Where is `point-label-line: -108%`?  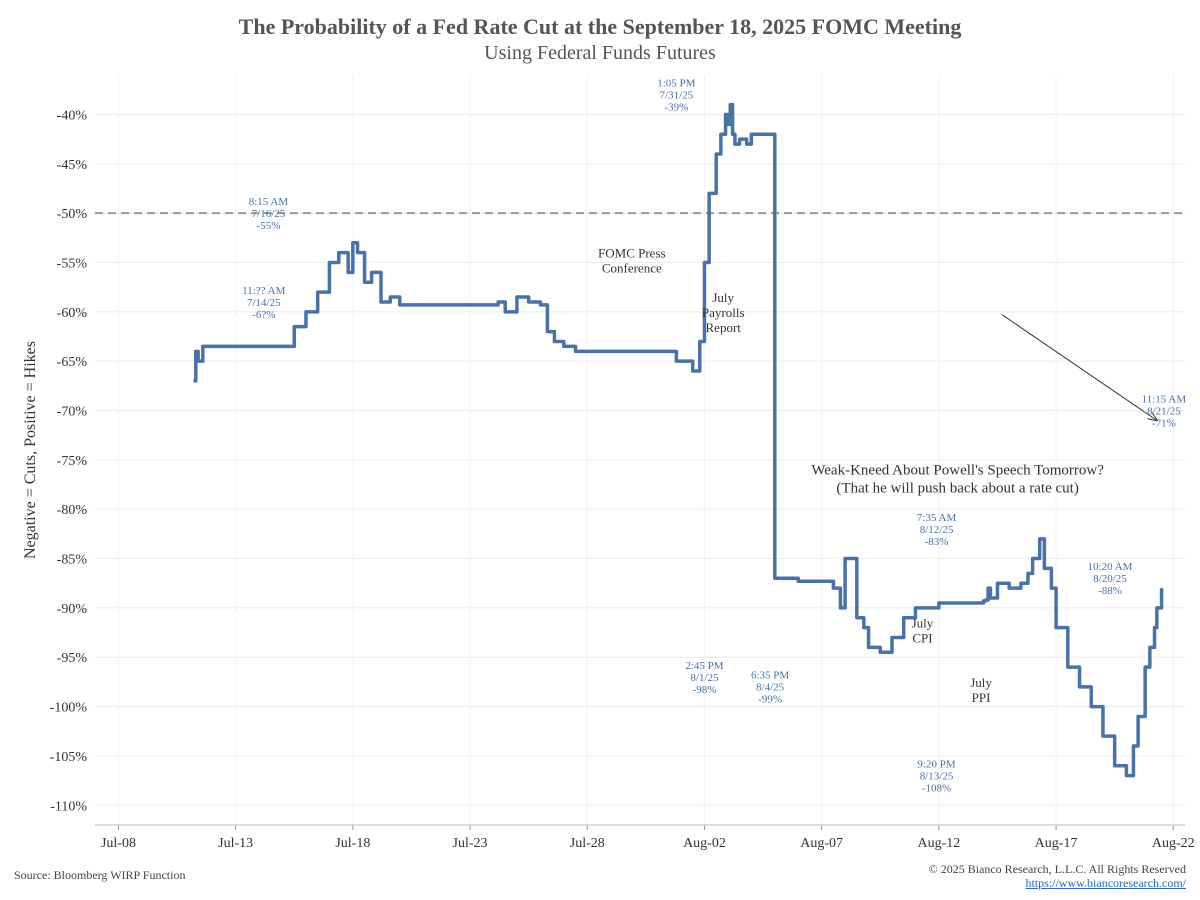 point-label-line: -108% is located at coordinates (936, 789).